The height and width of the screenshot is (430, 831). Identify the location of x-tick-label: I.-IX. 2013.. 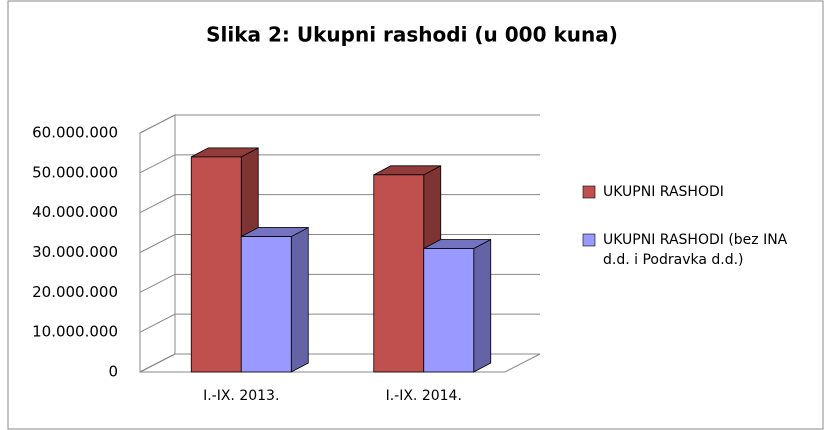
(241, 396).